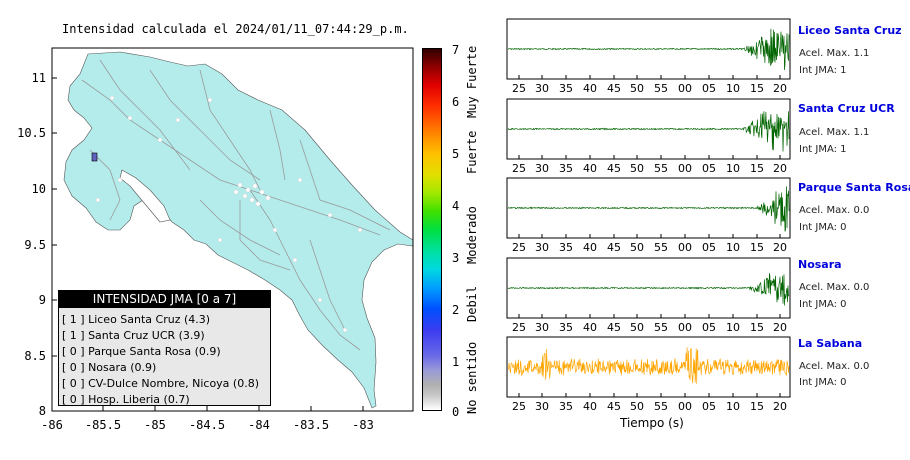  I want to click on legend-item: [ 1 ] Santa Cruz UCR (3.9), so click(133, 335).